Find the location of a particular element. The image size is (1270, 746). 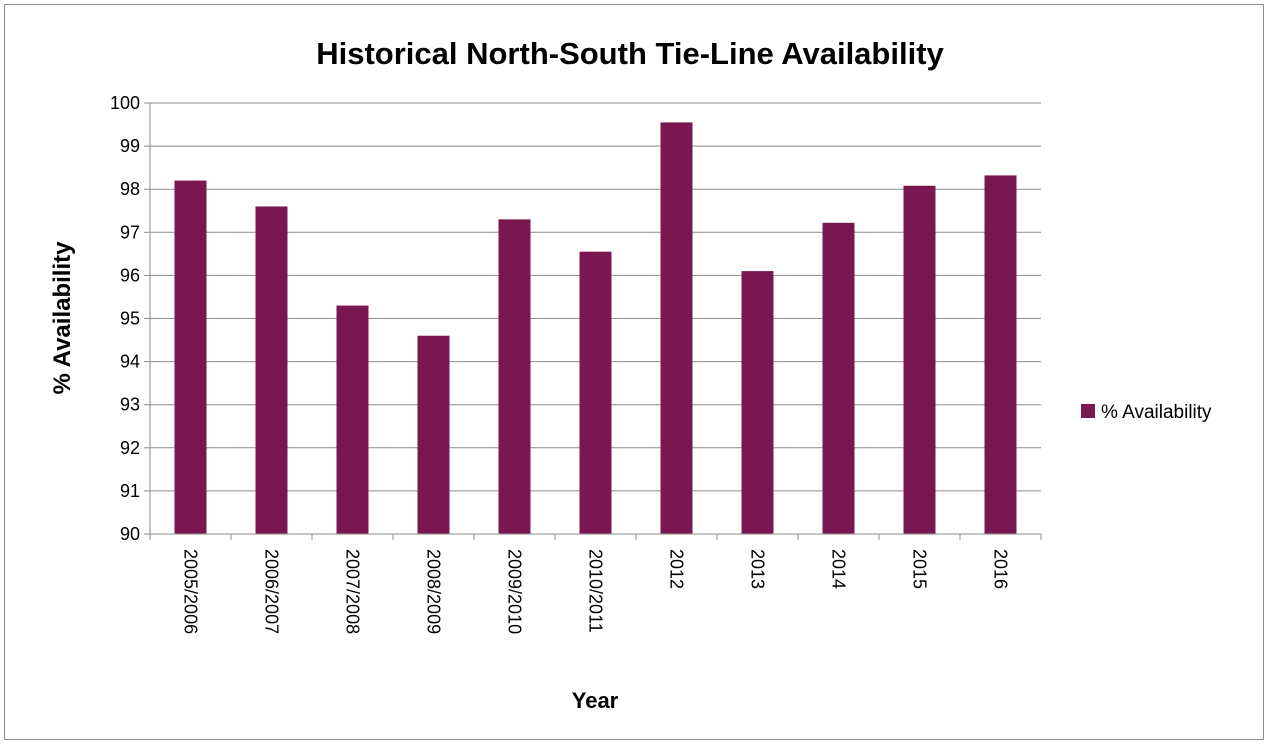

y-tick-label: 100 is located at coordinates (125, 103).